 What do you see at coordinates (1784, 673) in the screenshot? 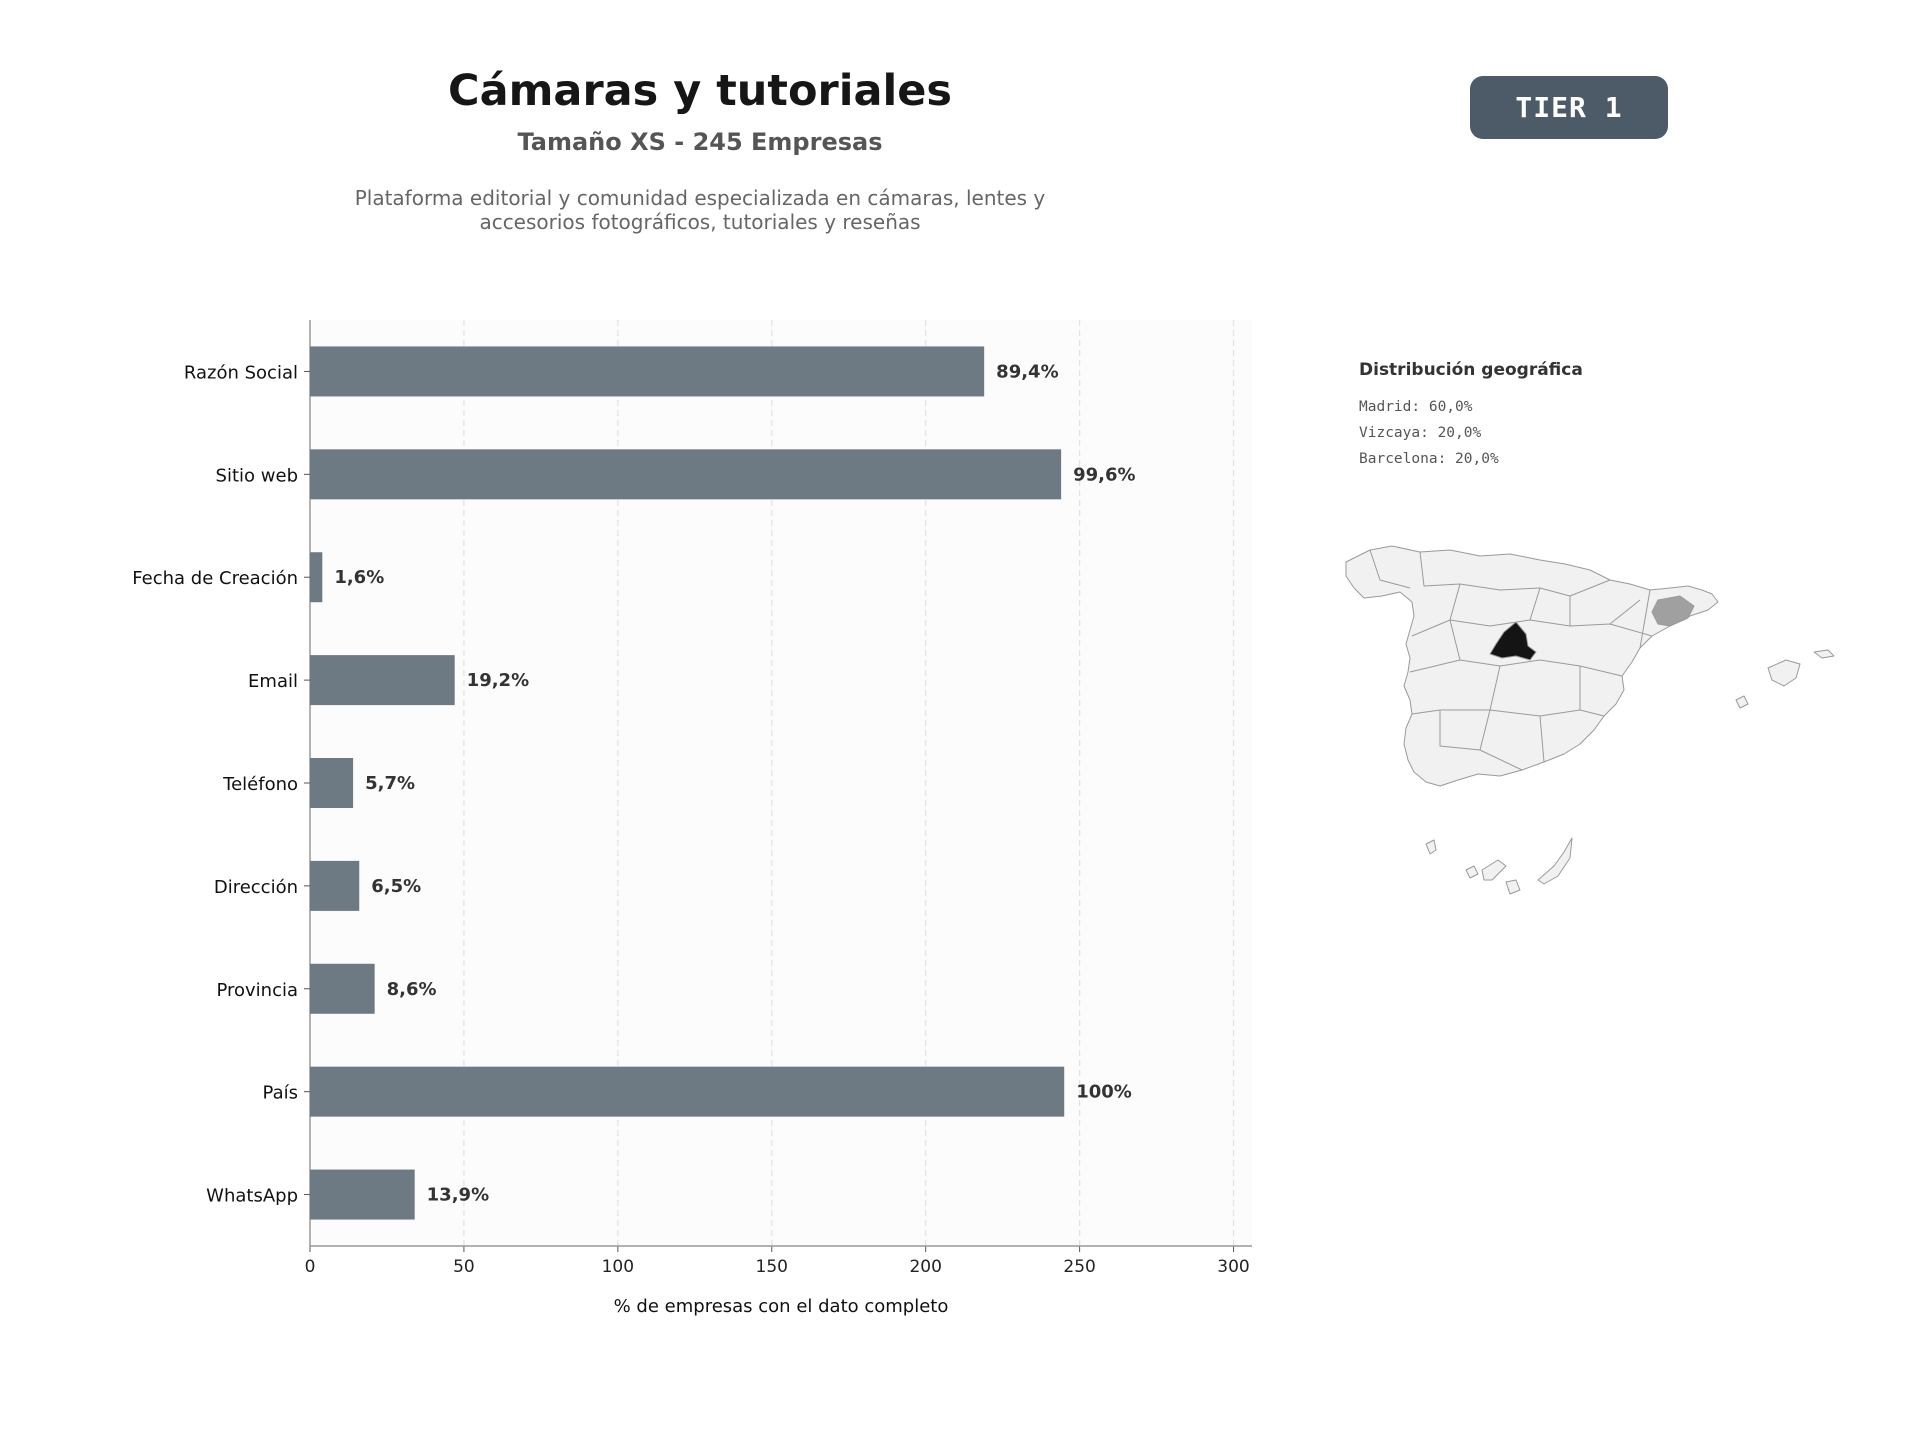
I see `map-balearic-mallorca` at bounding box center [1784, 673].